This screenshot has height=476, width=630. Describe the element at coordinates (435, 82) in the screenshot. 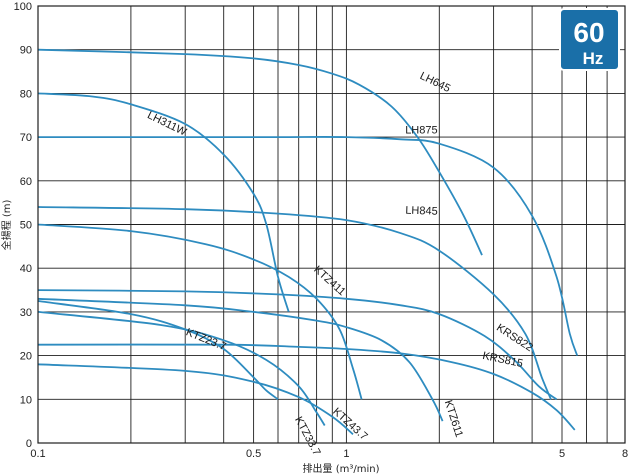

I see `curve-label-lh645: LH645` at that location.